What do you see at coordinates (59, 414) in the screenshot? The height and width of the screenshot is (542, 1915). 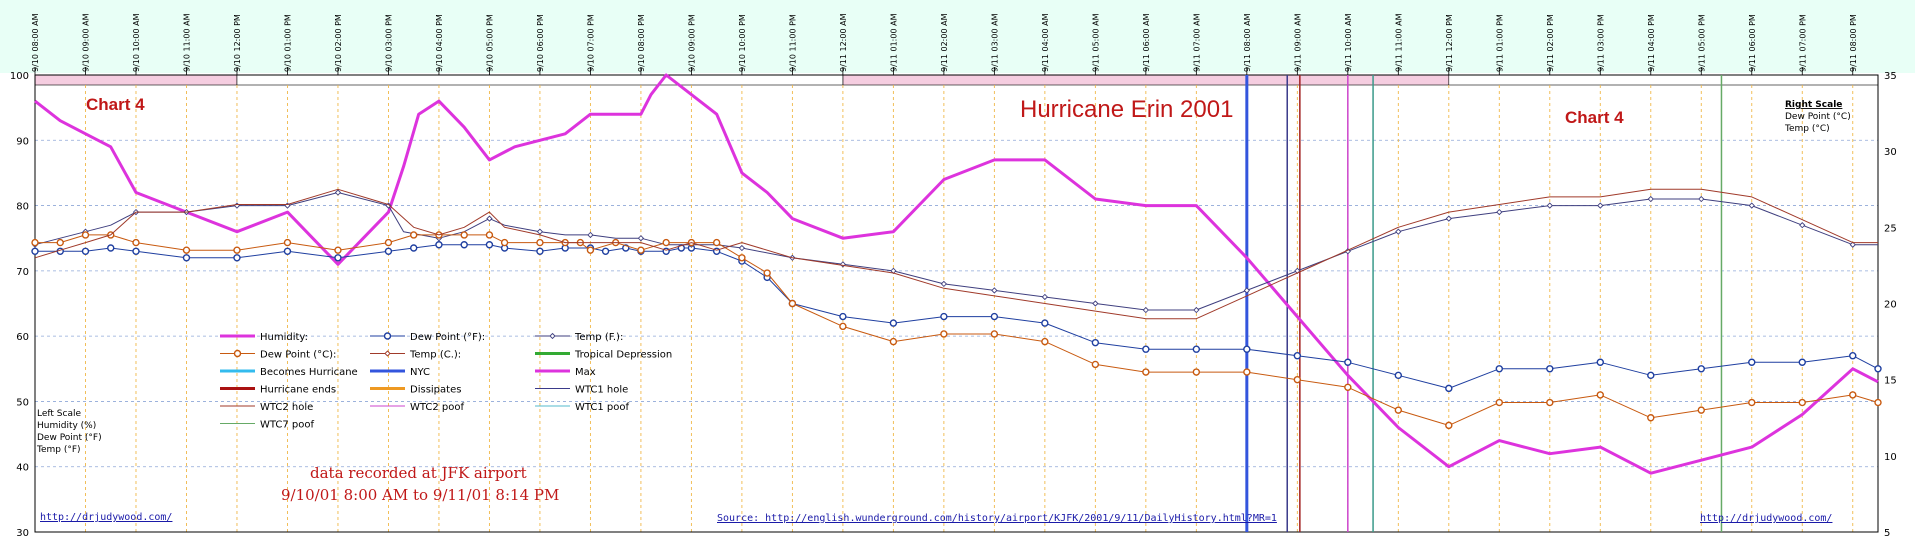 I see `left-scale-heading: Left Scale` at bounding box center [59, 414].